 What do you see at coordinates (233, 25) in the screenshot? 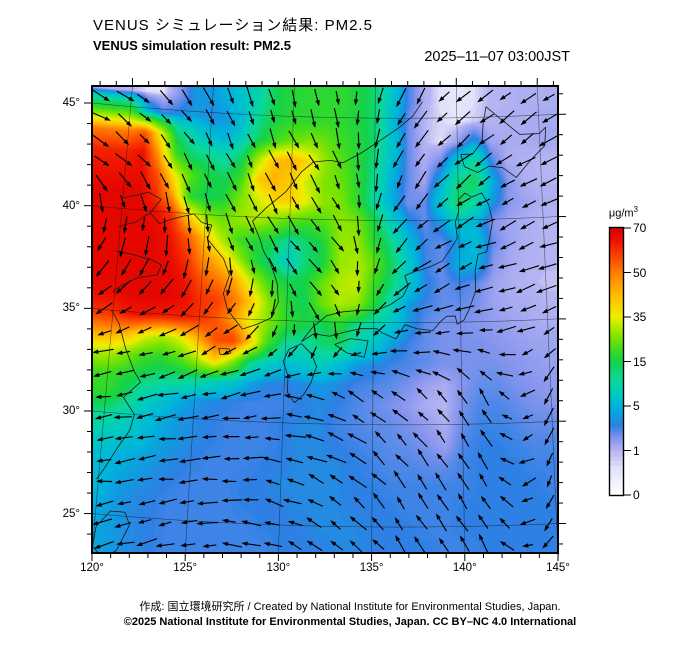
I see `page-title-japanese: VENUS シミュレーション結果: PM2.5` at bounding box center [233, 25].